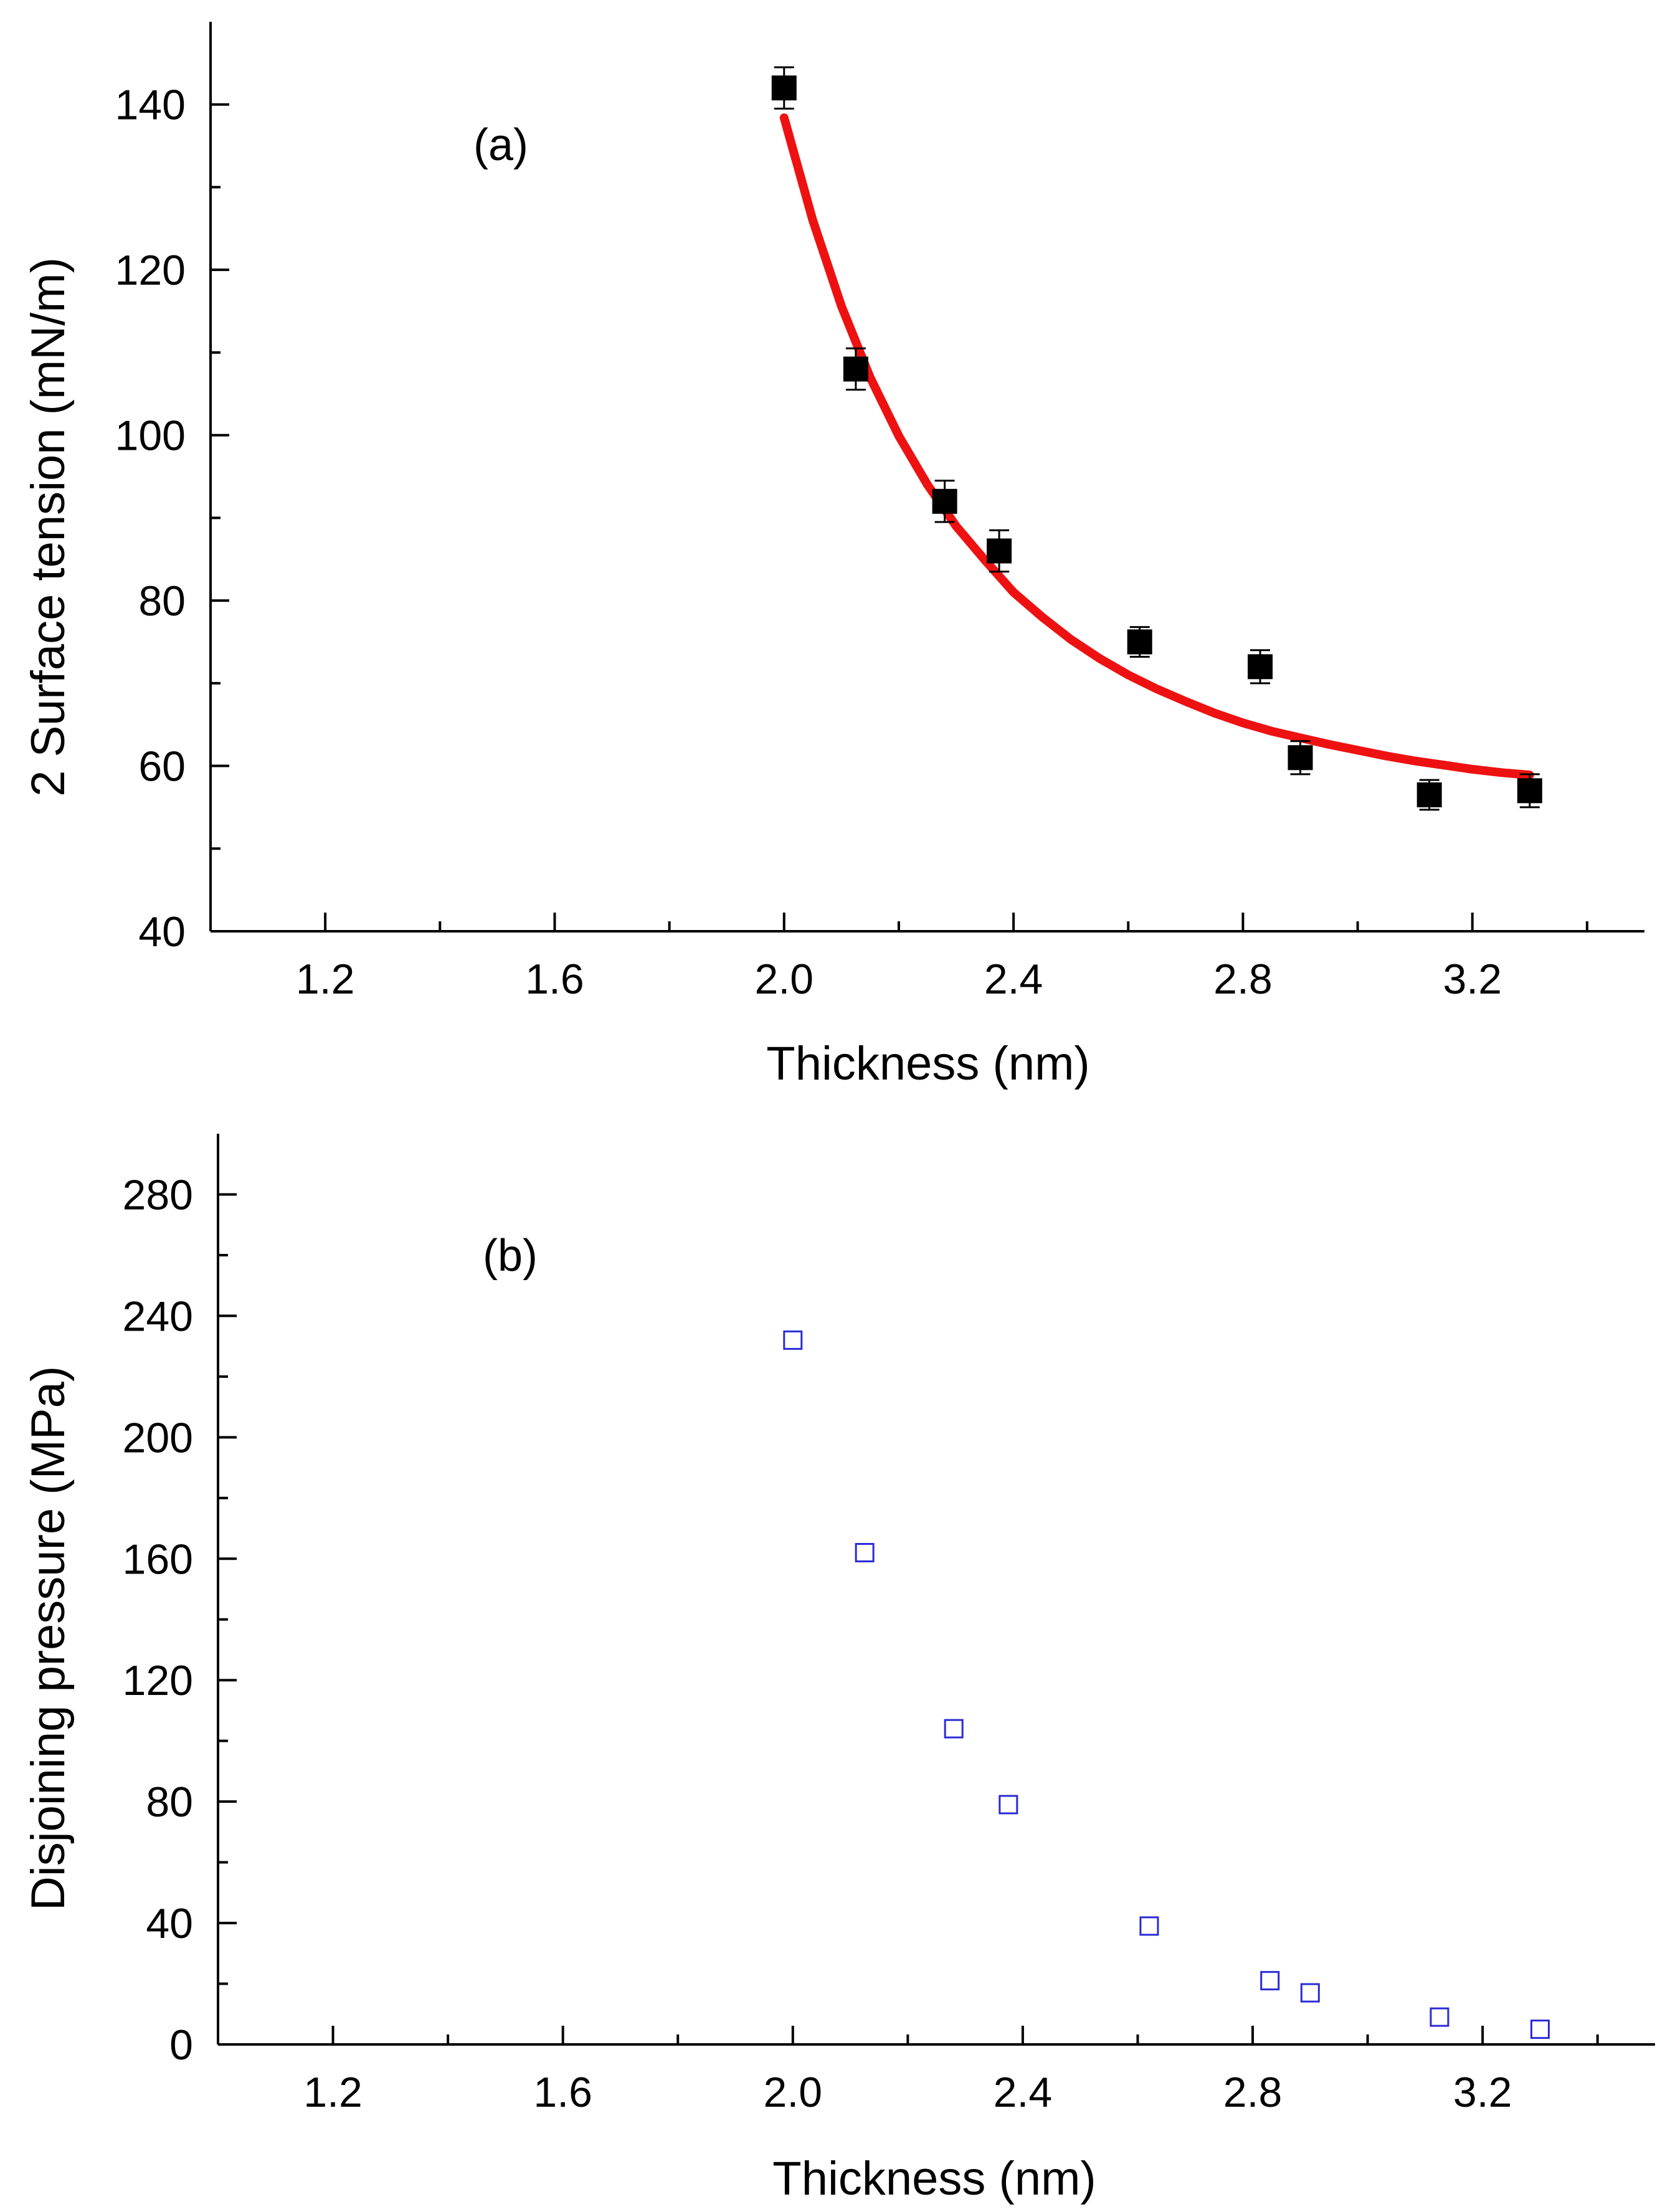 This screenshot has height=2212, width=1665. Describe the element at coordinates (928, 1063) in the screenshot. I see `panel-a-x-axis-title: Thickness (nm)` at that location.